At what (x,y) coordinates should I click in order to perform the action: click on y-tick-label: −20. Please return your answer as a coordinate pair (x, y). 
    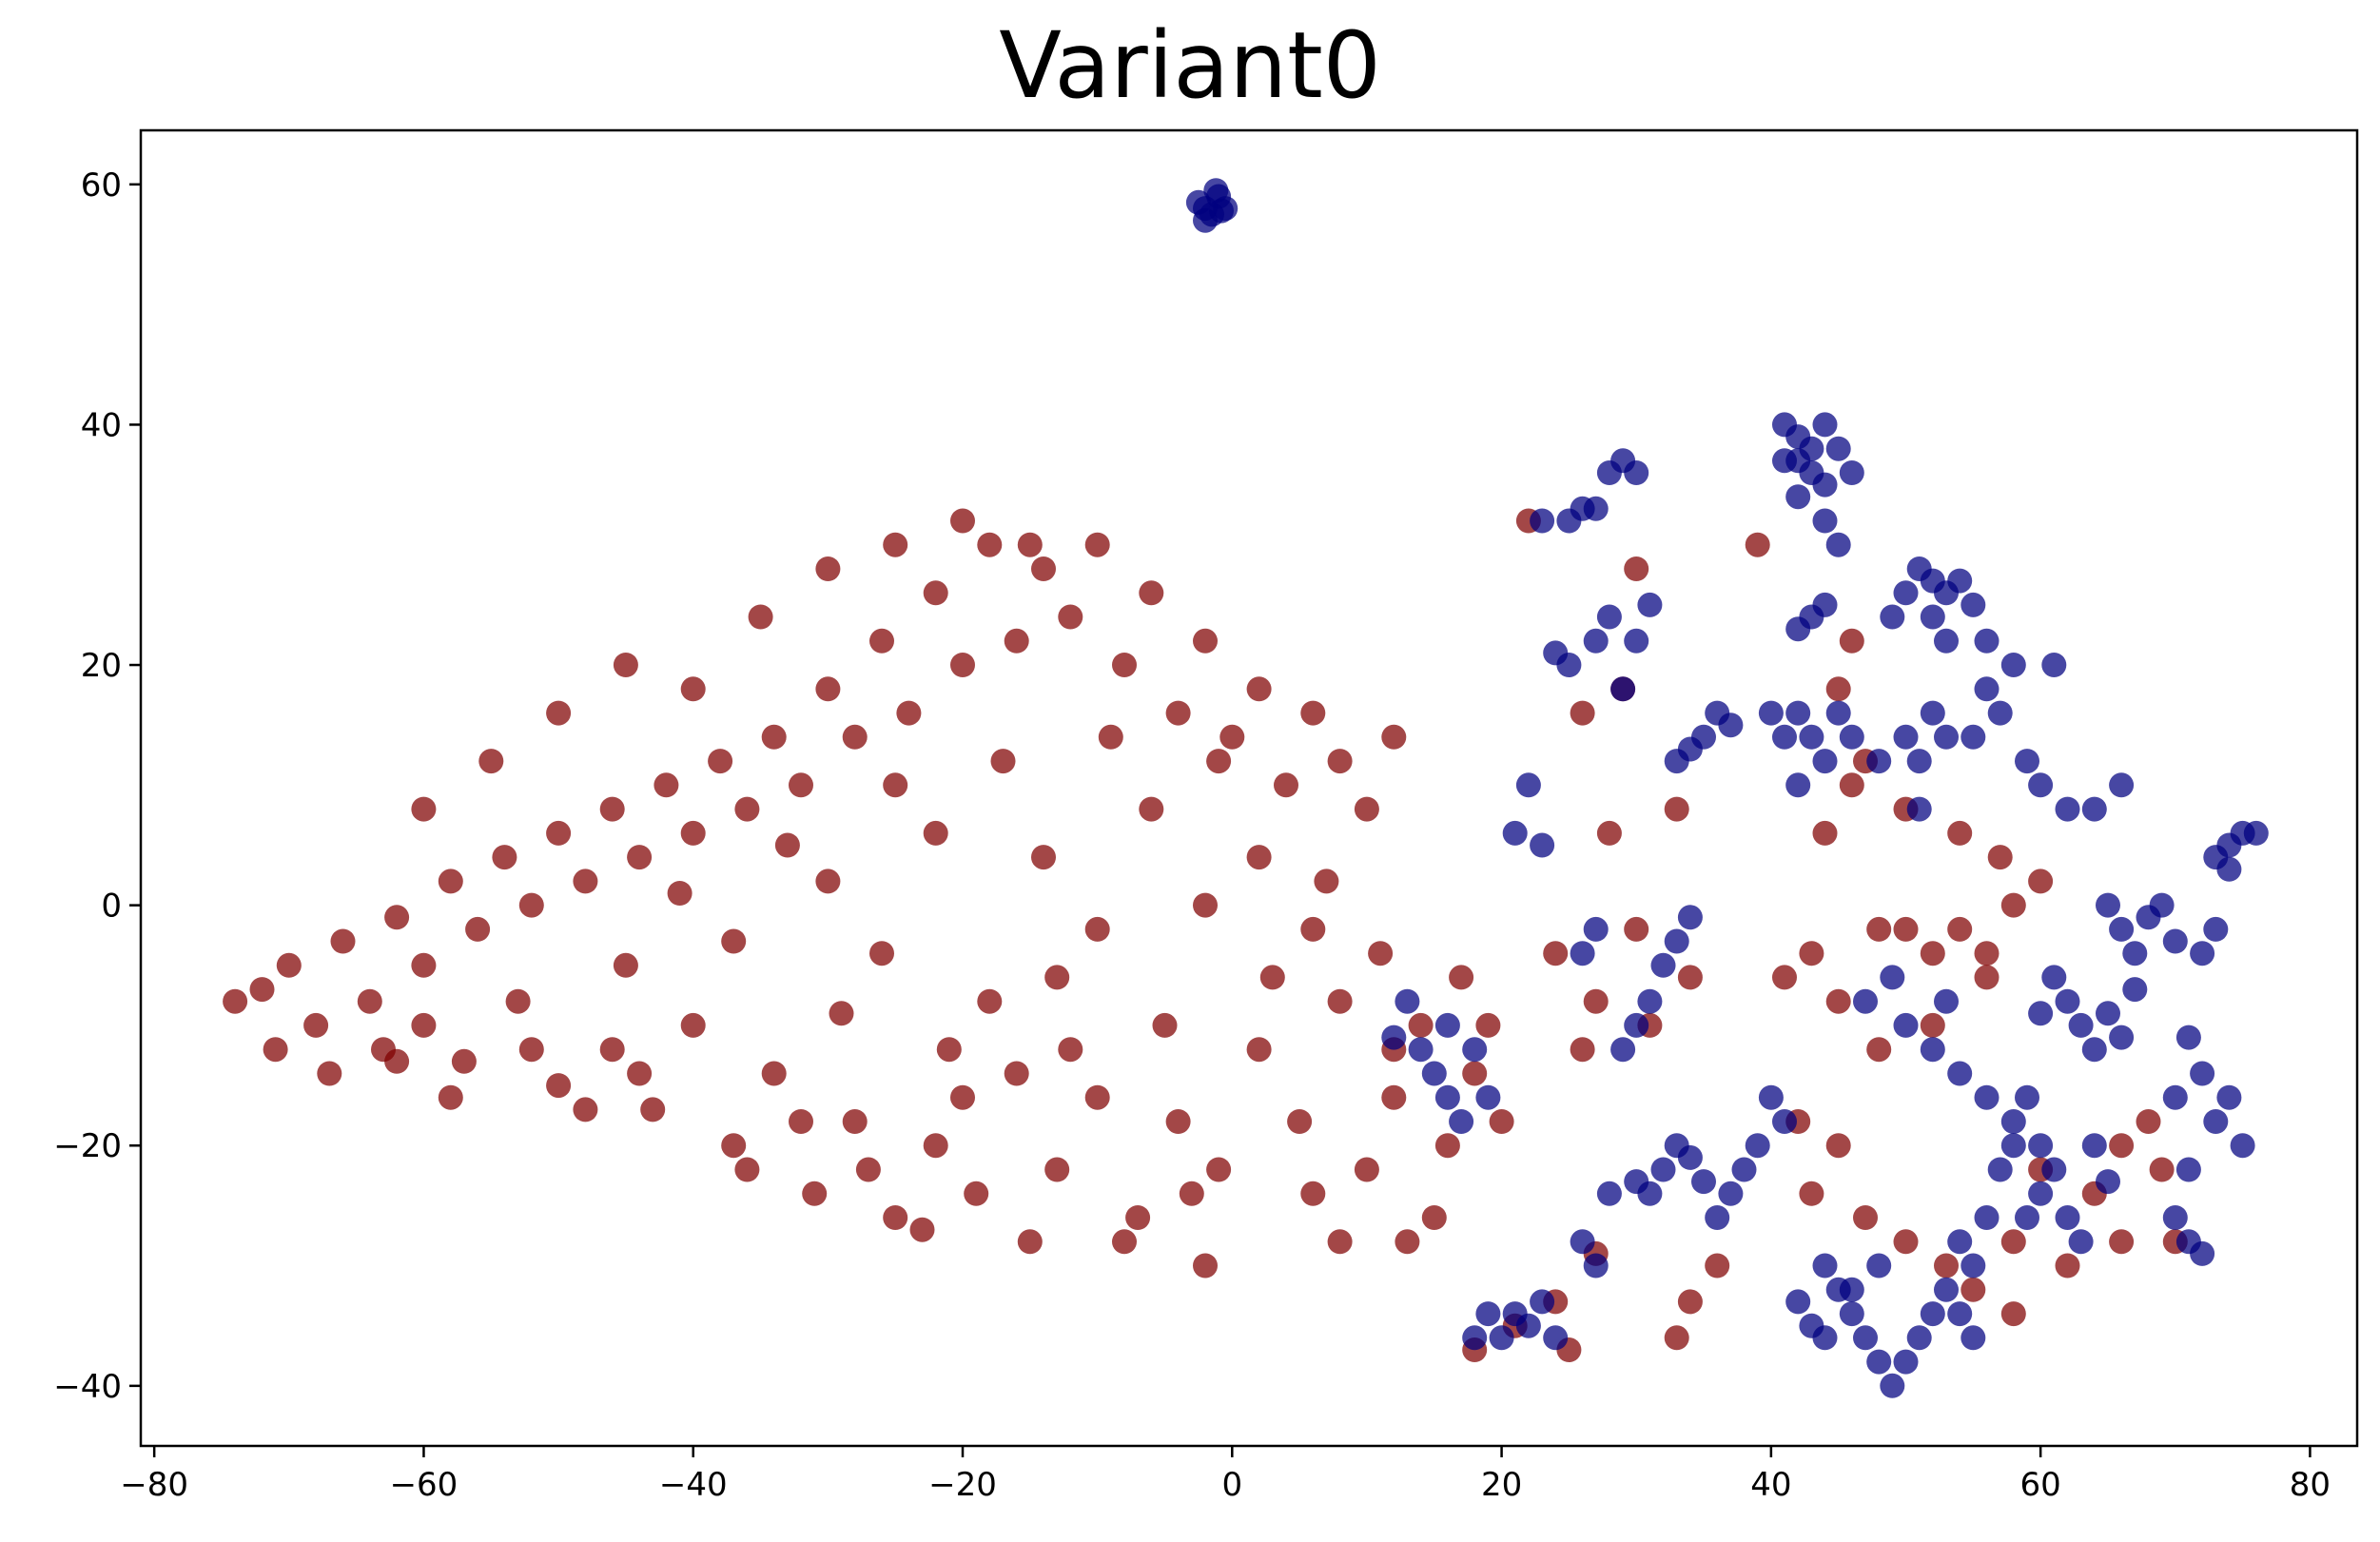
    Looking at the image, I should click on (87, 1146).